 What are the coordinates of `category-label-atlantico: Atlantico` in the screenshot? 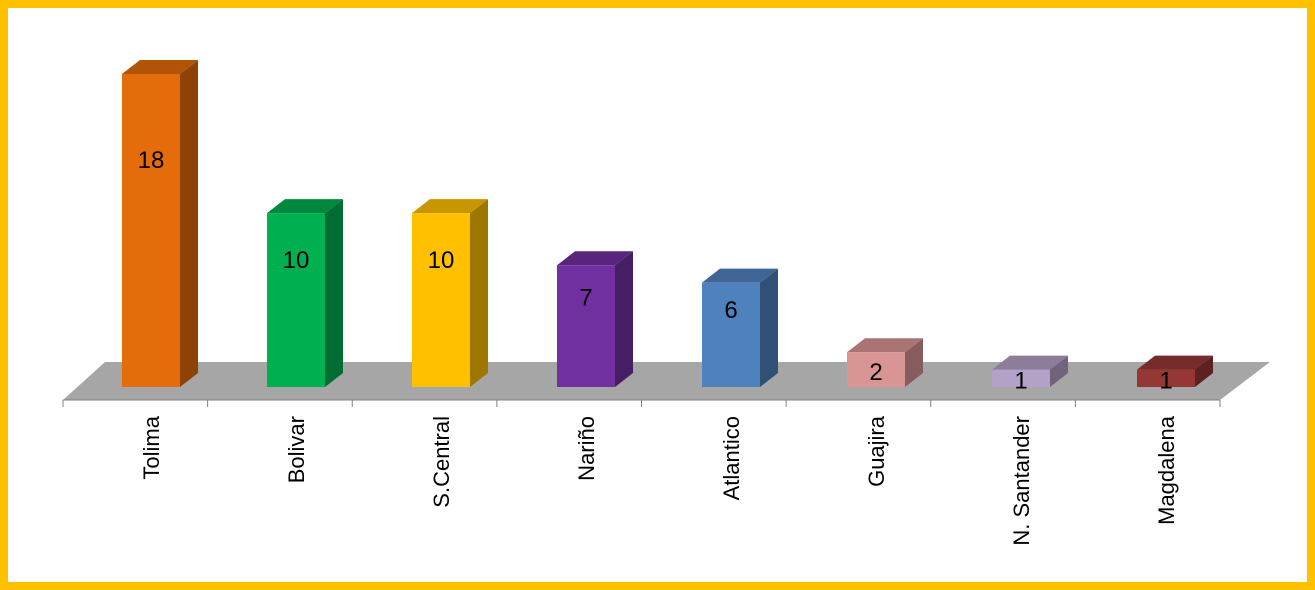 It's located at (731, 458).